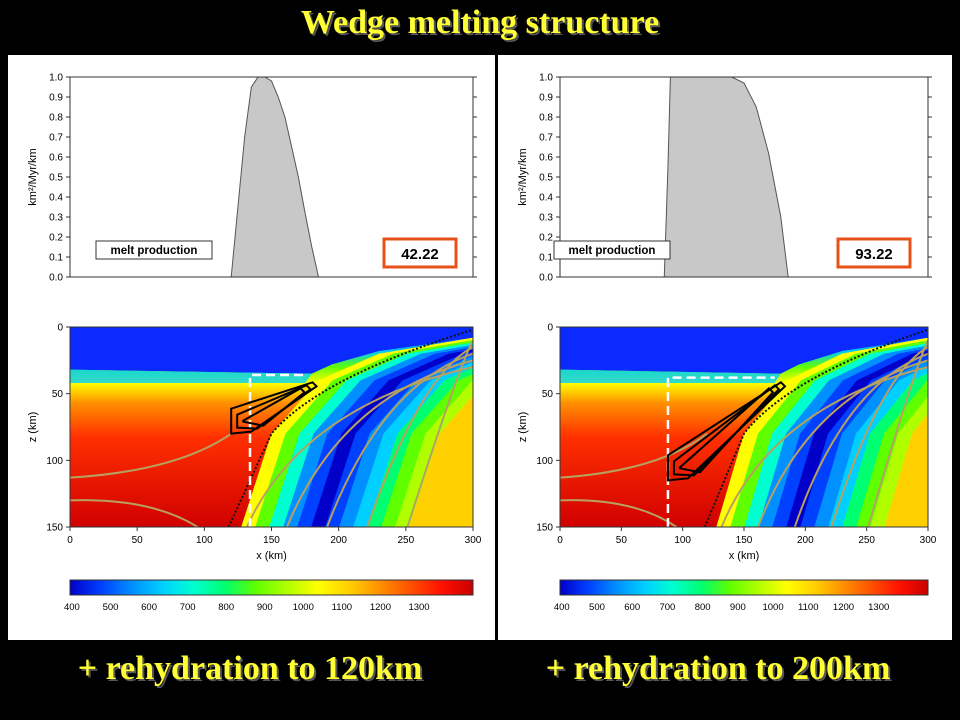 This screenshot has width=960, height=720. I want to click on temp-ytick-label: 100, so click(54, 461).